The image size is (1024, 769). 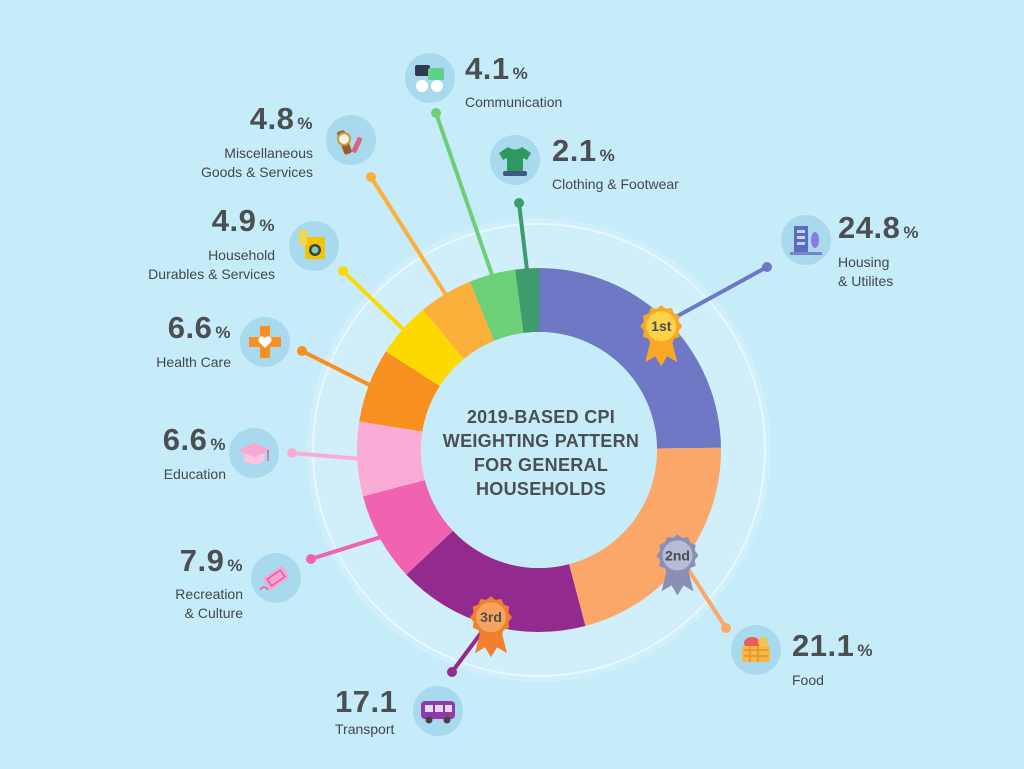 I want to click on leader-health-care, so click(x=337, y=369).